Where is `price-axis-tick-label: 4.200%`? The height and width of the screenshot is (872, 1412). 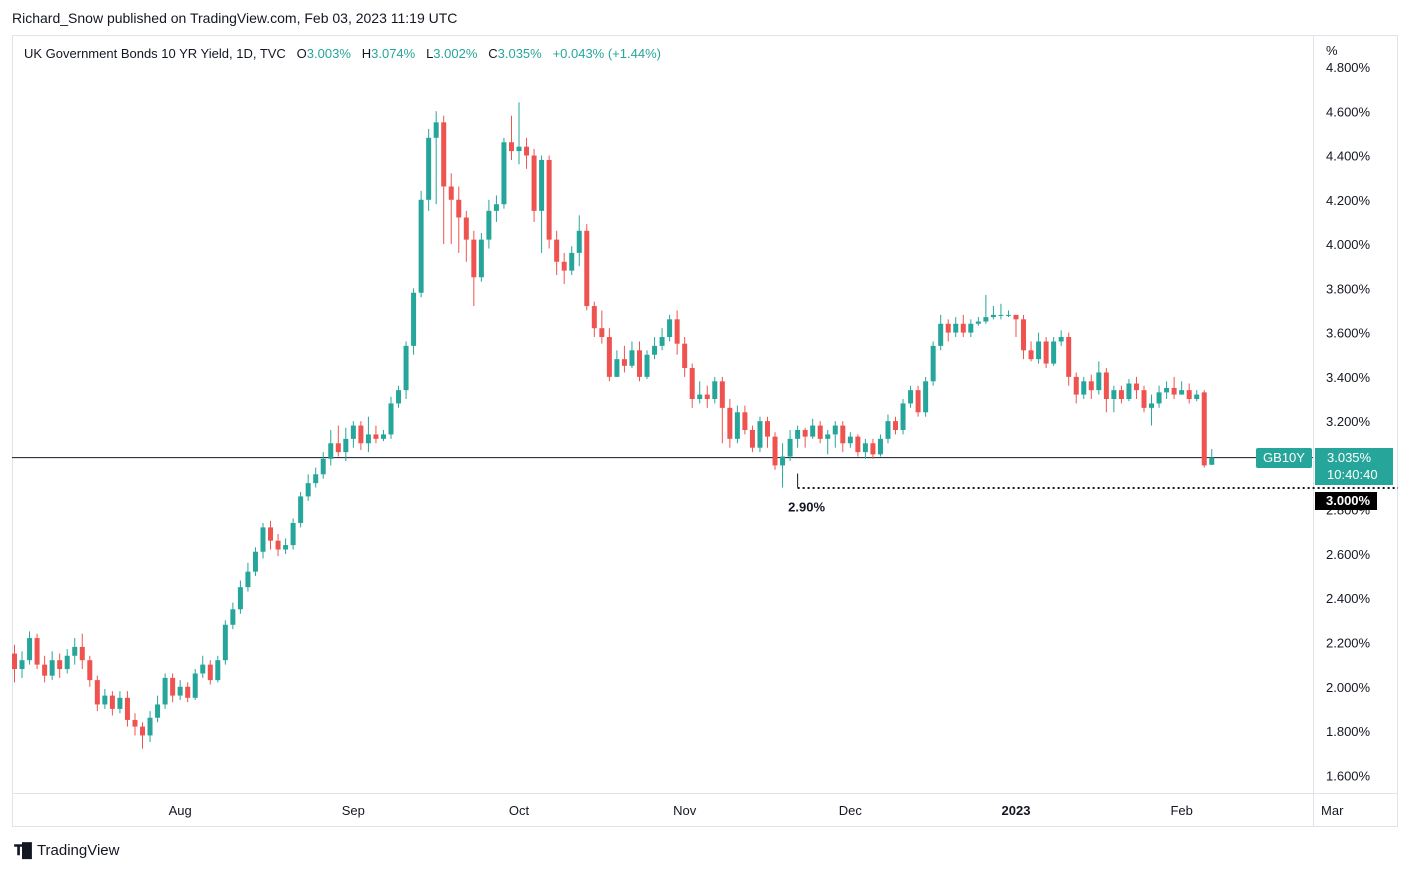 price-axis-tick-label: 4.200% is located at coordinates (1348, 200).